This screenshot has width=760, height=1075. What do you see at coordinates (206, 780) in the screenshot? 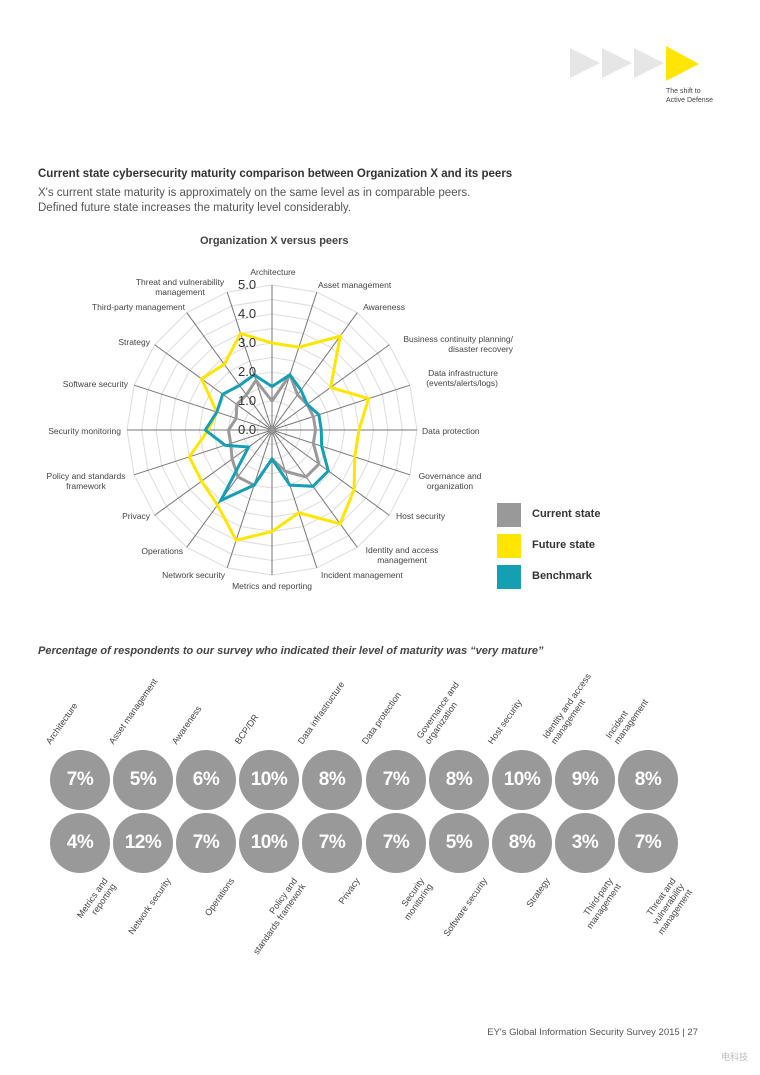
I see `maturity-circle: 6%` at bounding box center [206, 780].